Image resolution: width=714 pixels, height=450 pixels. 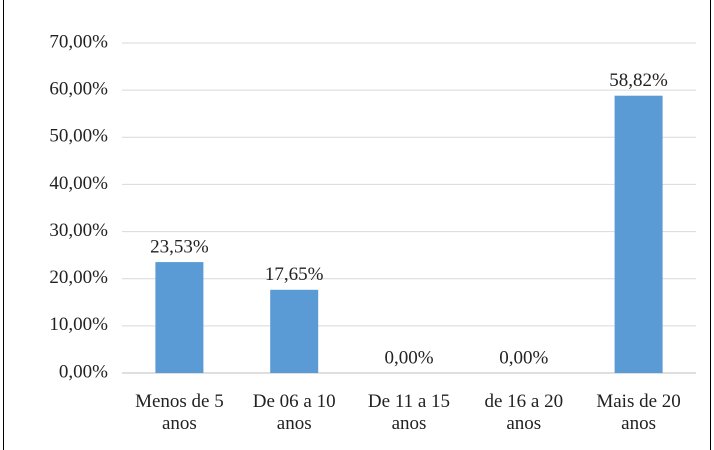 What do you see at coordinates (78, 136) in the screenshot?
I see `y-tick-label: 50,00%` at bounding box center [78, 136].